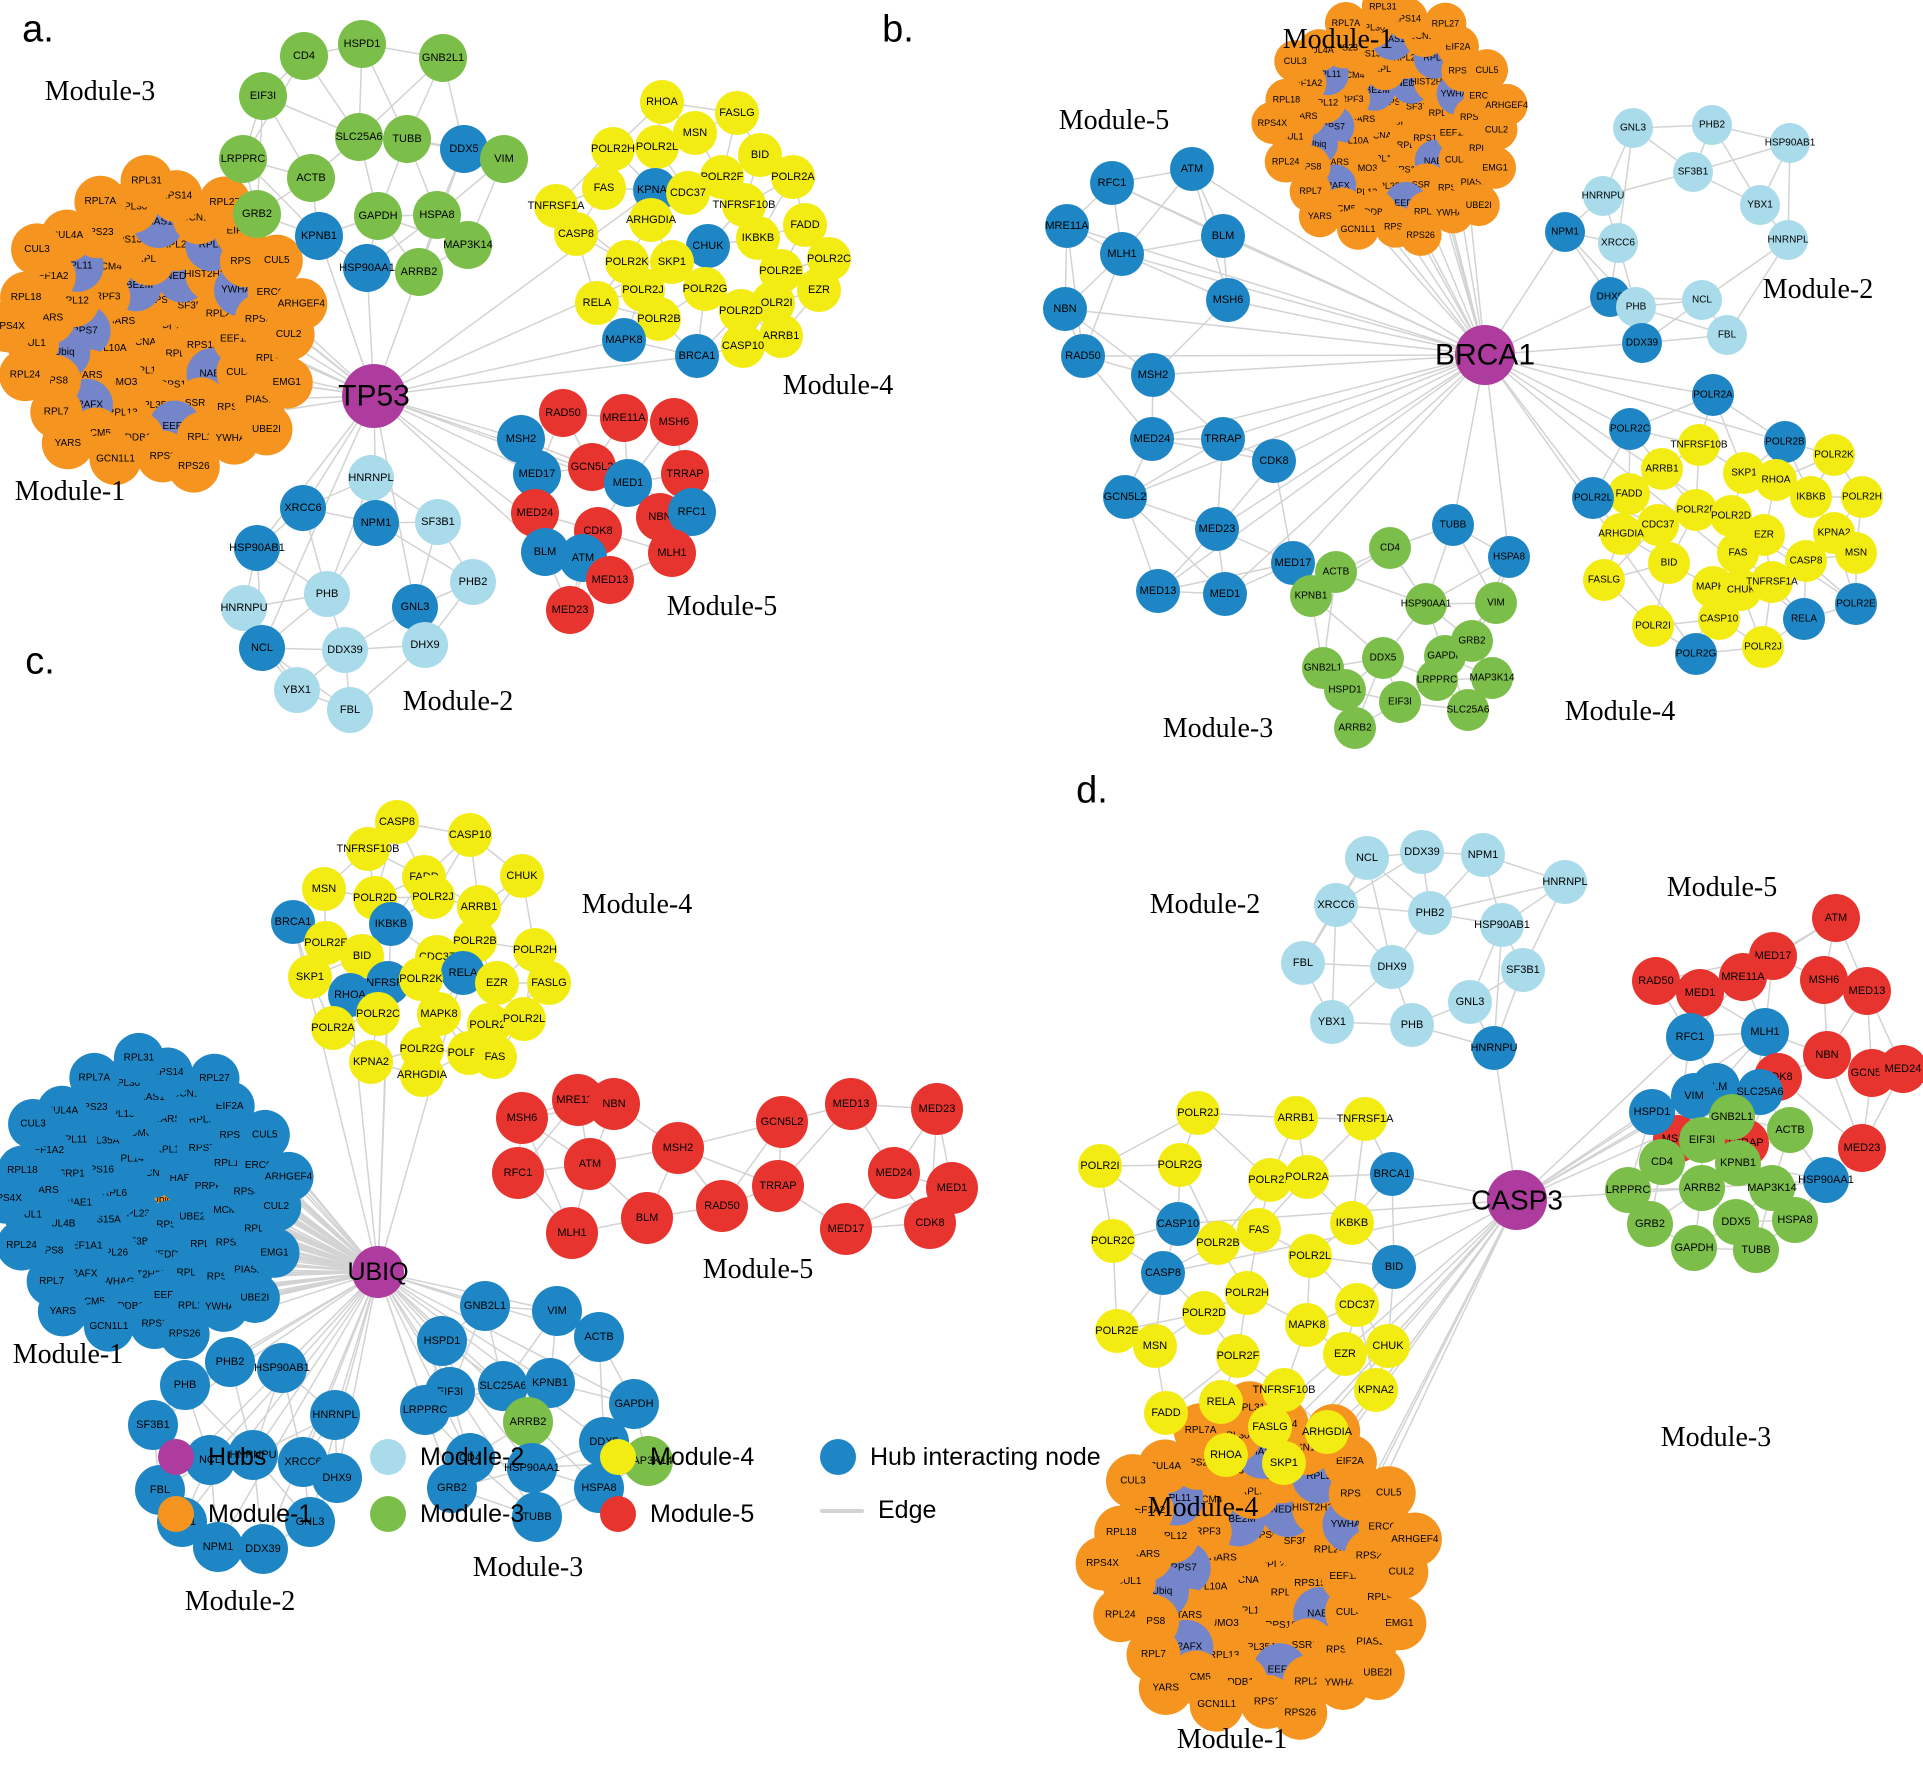  What do you see at coordinates (1067, 226) in the screenshot?
I see `node-MRE11A` at bounding box center [1067, 226].